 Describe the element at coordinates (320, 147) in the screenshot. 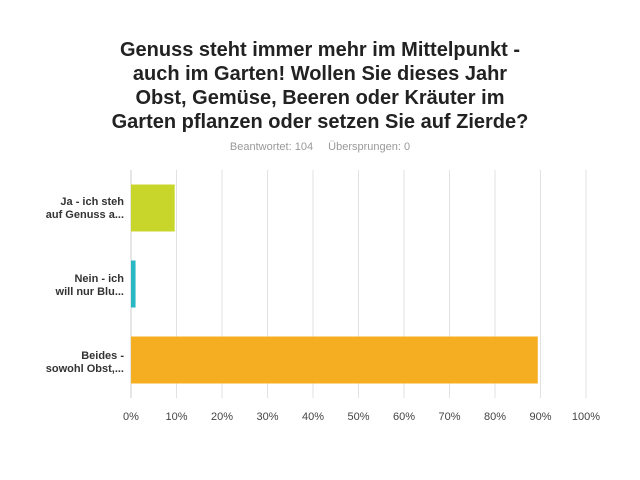

I see `response-summary: Beantwortet: 104 Übersprungen: 0` at that location.